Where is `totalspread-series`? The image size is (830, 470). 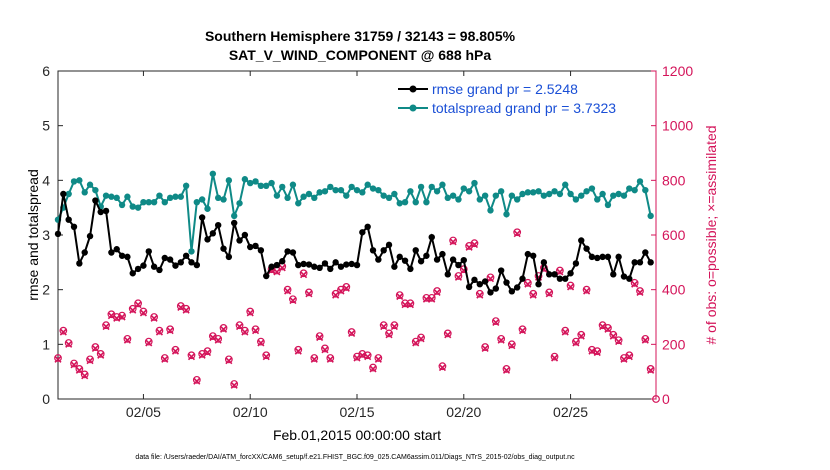
totalspread-series is located at coordinates (354, 212).